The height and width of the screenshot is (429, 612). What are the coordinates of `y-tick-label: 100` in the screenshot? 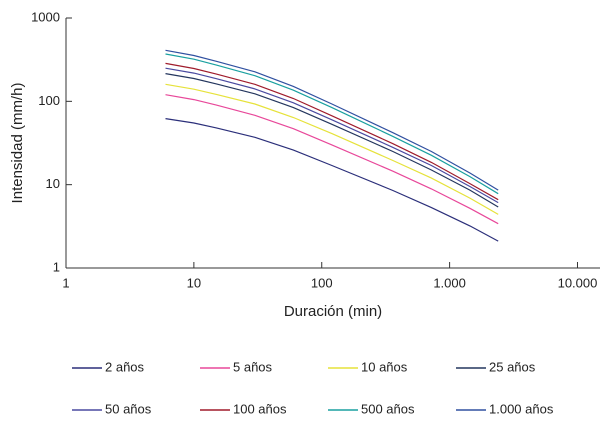 It's located at (49, 100).